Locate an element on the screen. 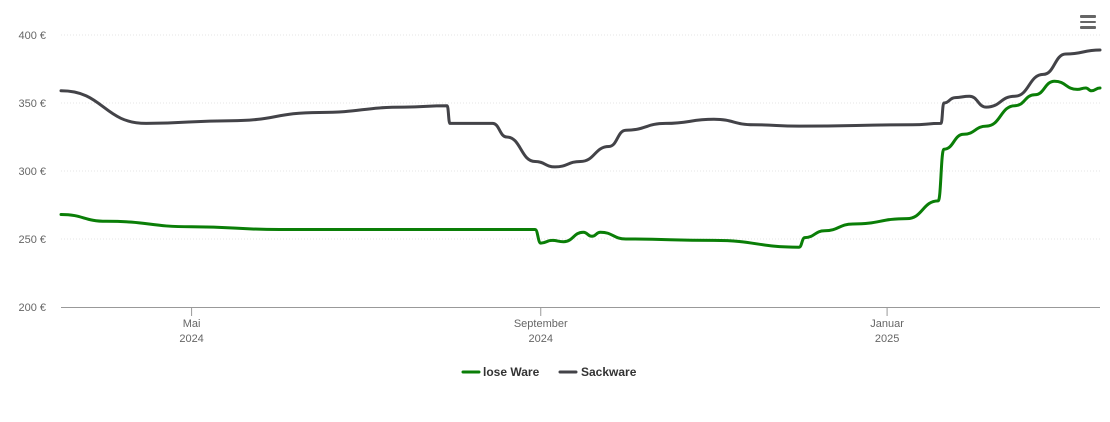 This screenshot has height=422, width=1110. x-tick-year-label: 2025 is located at coordinates (887, 339).